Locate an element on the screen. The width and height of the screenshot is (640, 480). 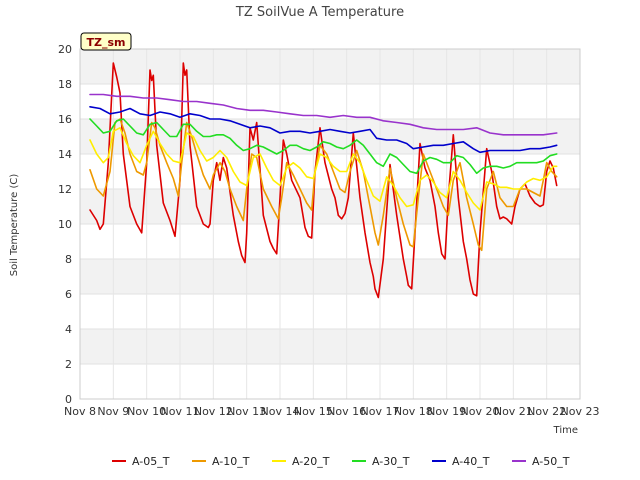
legend-label-a-05-t: A-05_T is located at coordinates (151, 461).